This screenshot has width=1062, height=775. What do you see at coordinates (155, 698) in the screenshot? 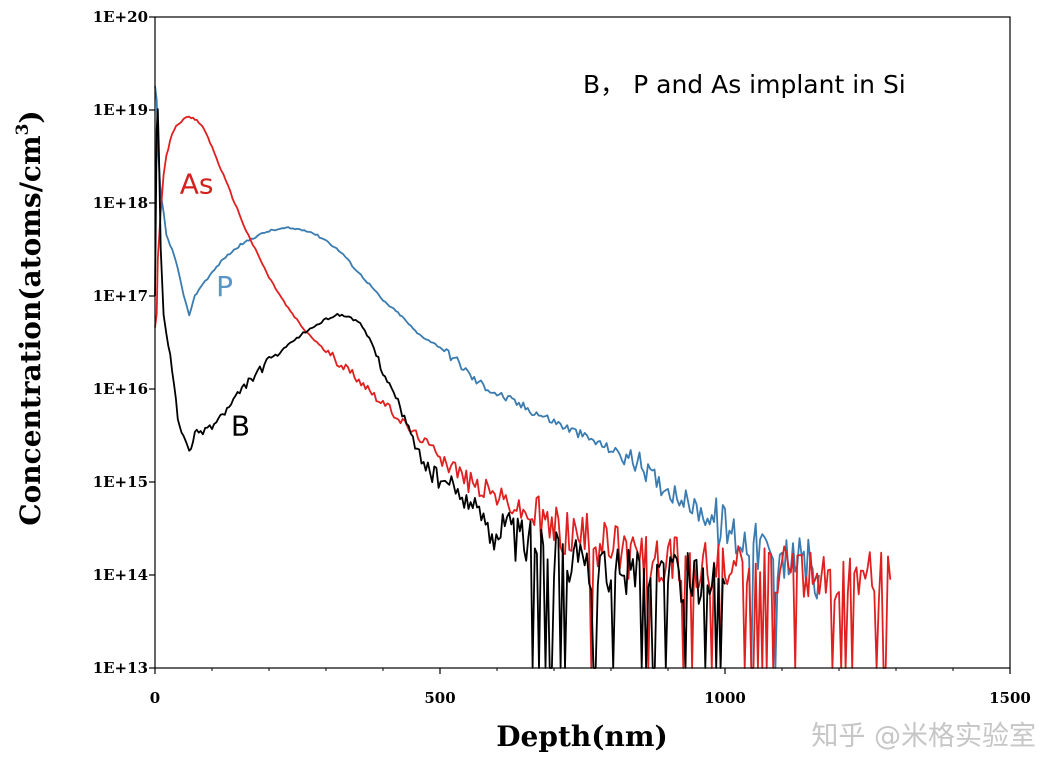
I see `x-tick-label: 0` at bounding box center [155, 698].